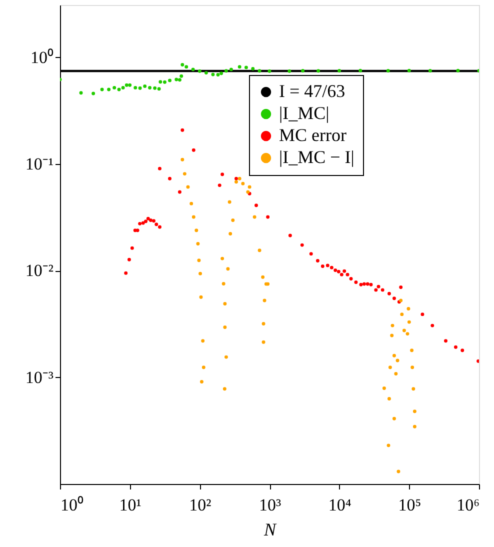  I want to click on legend-label: I = 47/63, so click(312, 91).